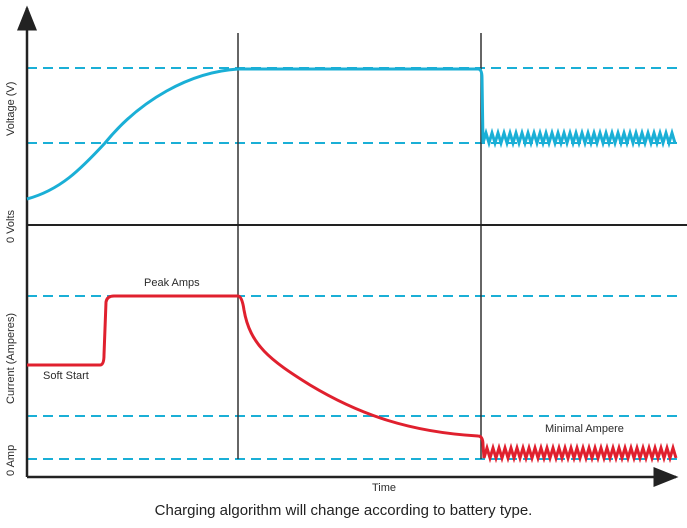 This screenshot has height=528, width=687. I want to click on zero-volts-label: 0 Volts, so click(11, 226).